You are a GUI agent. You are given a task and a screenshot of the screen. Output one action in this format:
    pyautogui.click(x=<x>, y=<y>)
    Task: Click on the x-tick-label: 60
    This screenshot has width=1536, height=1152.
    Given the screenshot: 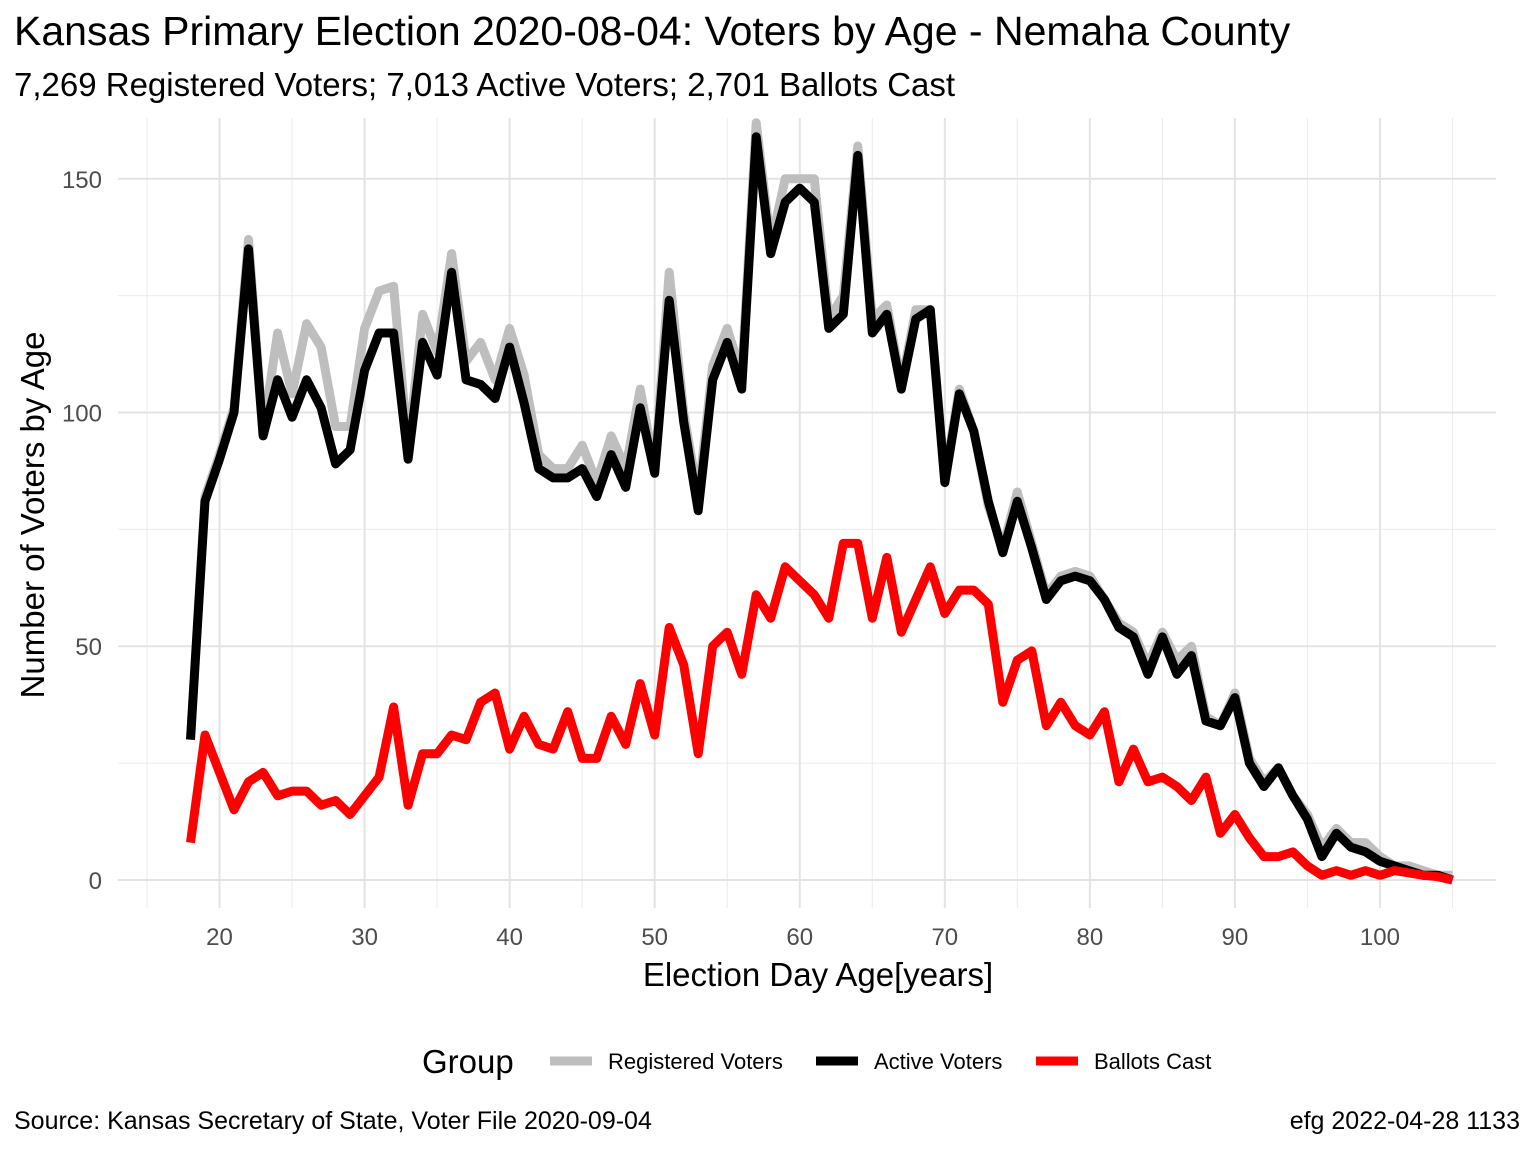 What is the action you would take?
    pyautogui.click(x=799, y=937)
    